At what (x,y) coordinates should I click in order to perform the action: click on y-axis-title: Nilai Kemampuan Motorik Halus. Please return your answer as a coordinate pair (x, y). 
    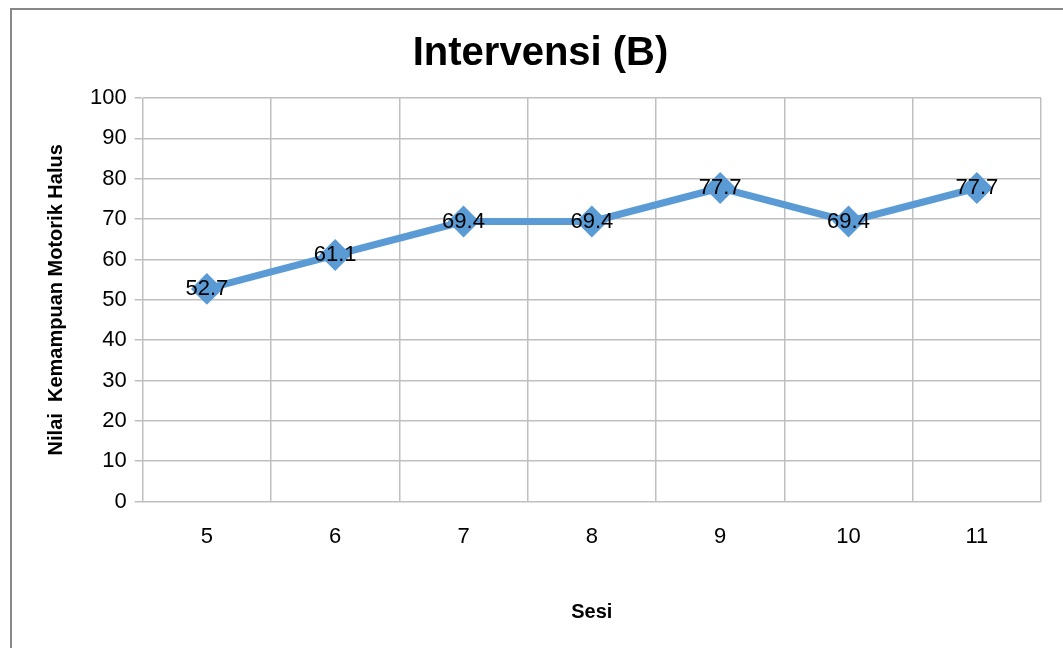
    Looking at the image, I should click on (54, 300).